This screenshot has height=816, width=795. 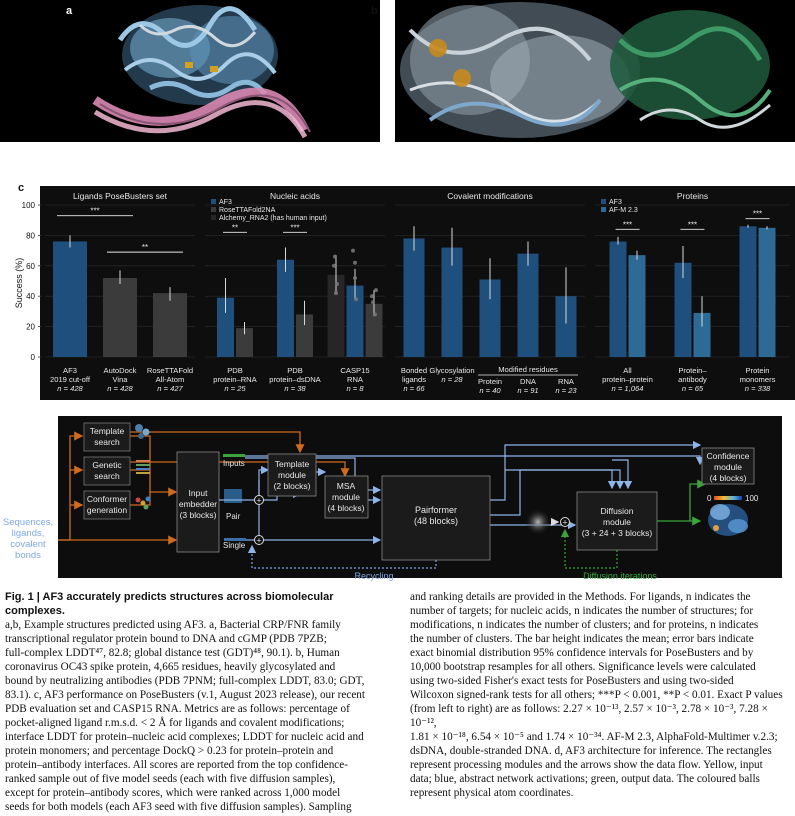 What do you see at coordinates (346, 508) in the screenshot?
I see `msa-module-line-3: (4 blocks)` at bounding box center [346, 508].